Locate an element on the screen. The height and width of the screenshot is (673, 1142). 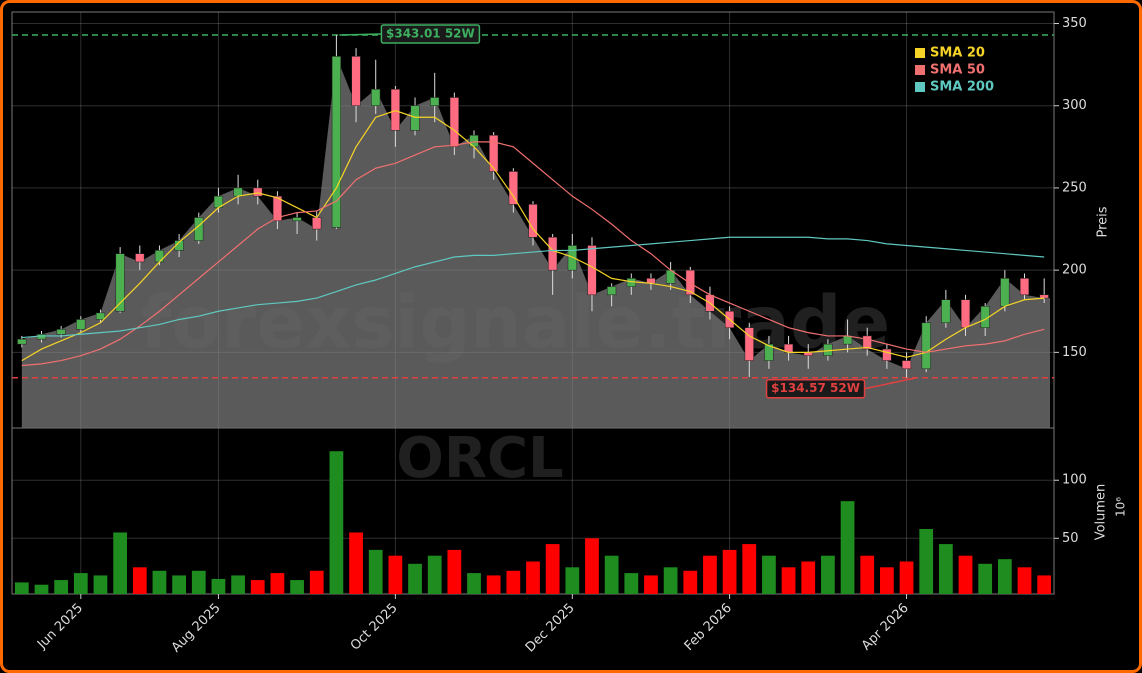
y-tick-label: 150 is located at coordinates (1074, 352).